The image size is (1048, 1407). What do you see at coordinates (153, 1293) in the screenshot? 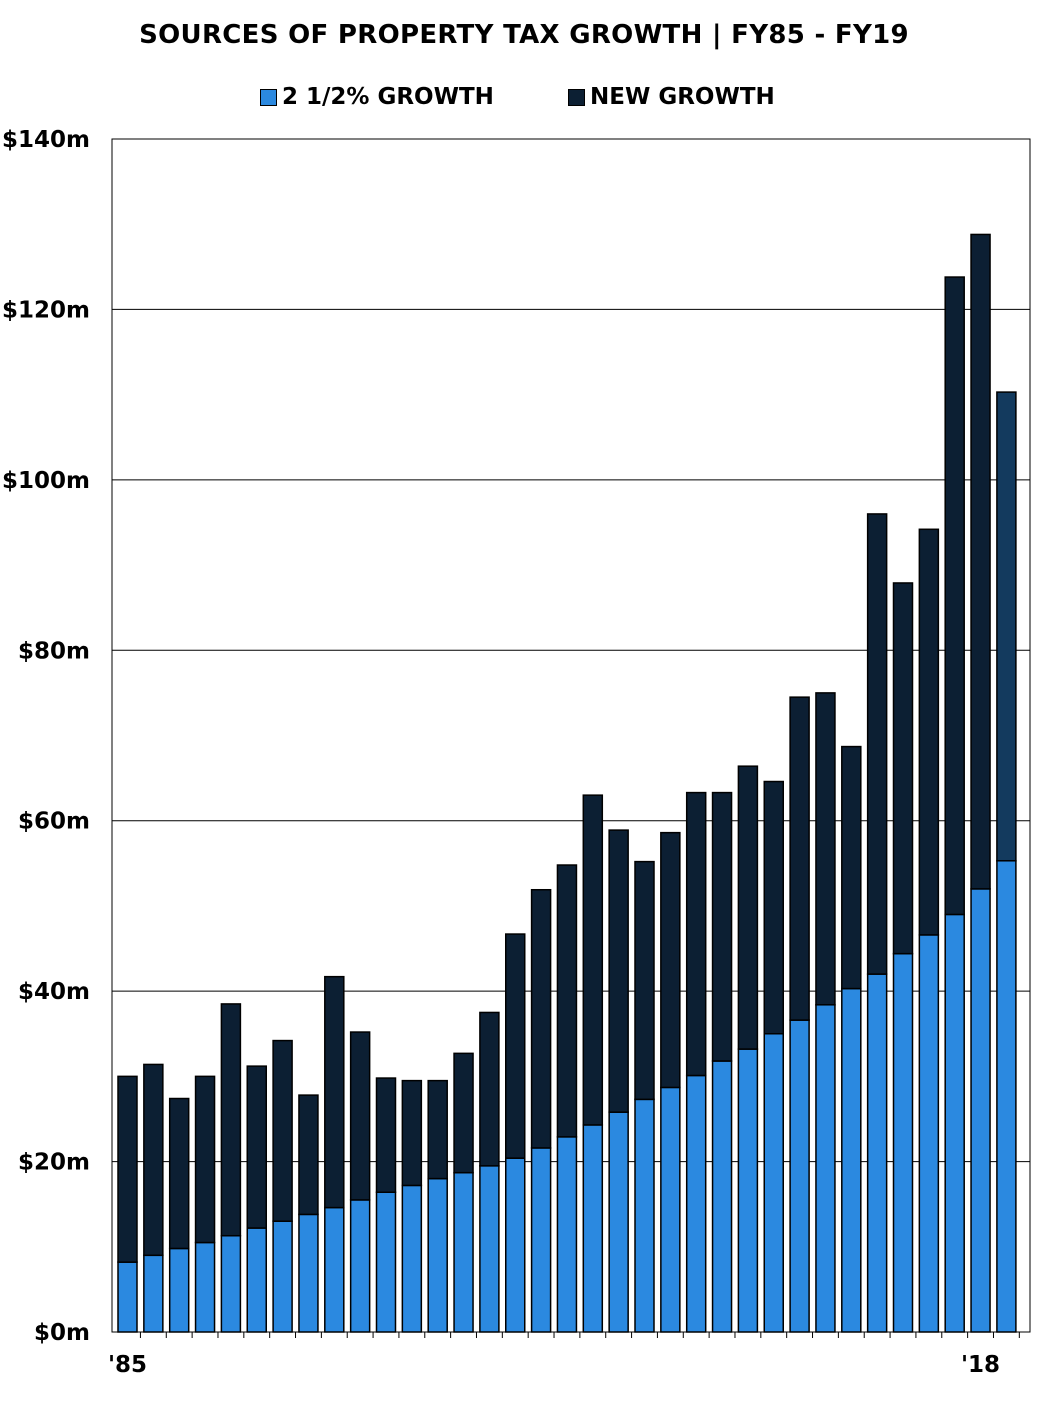
I see `bar-two-half-percent-growth-fy86` at bounding box center [153, 1293].